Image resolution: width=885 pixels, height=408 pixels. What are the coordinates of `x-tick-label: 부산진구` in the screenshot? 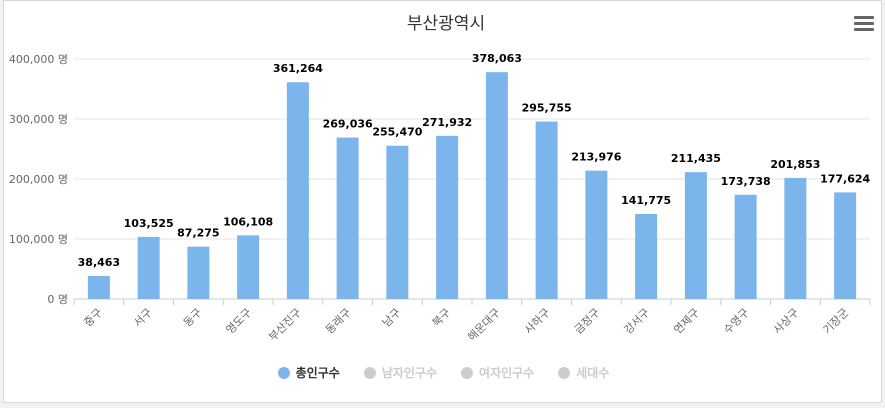 It's located at (285, 325).